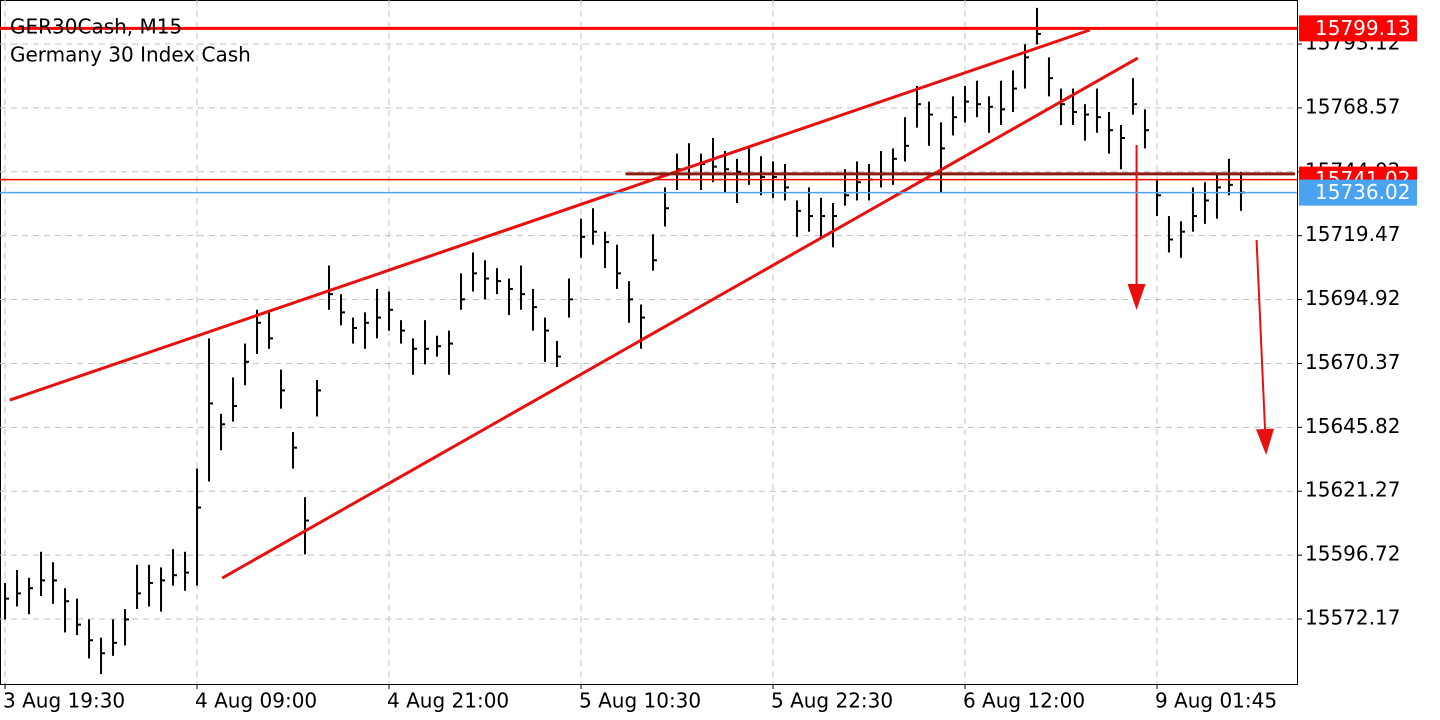  I want to click on y-tick-label: 15645.82, so click(1352, 426).